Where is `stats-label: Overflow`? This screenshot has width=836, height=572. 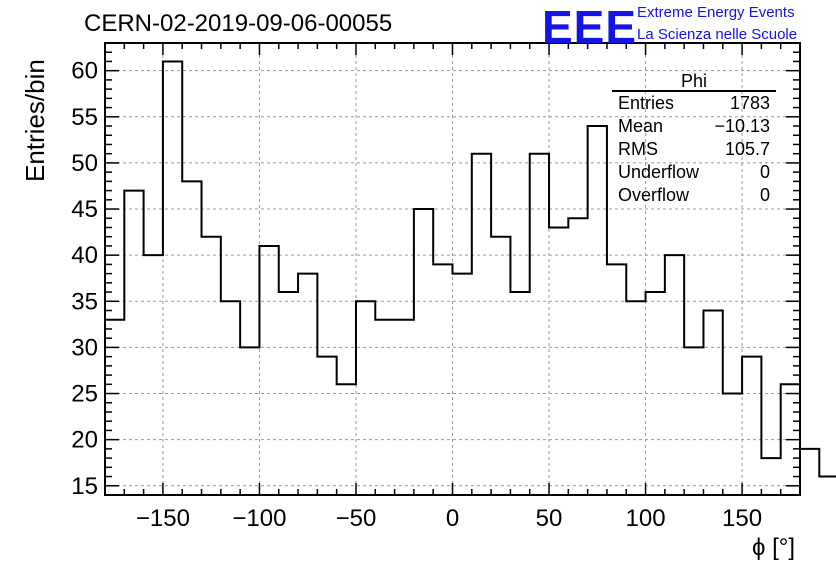
stats-label: Overflow is located at coordinates (654, 195).